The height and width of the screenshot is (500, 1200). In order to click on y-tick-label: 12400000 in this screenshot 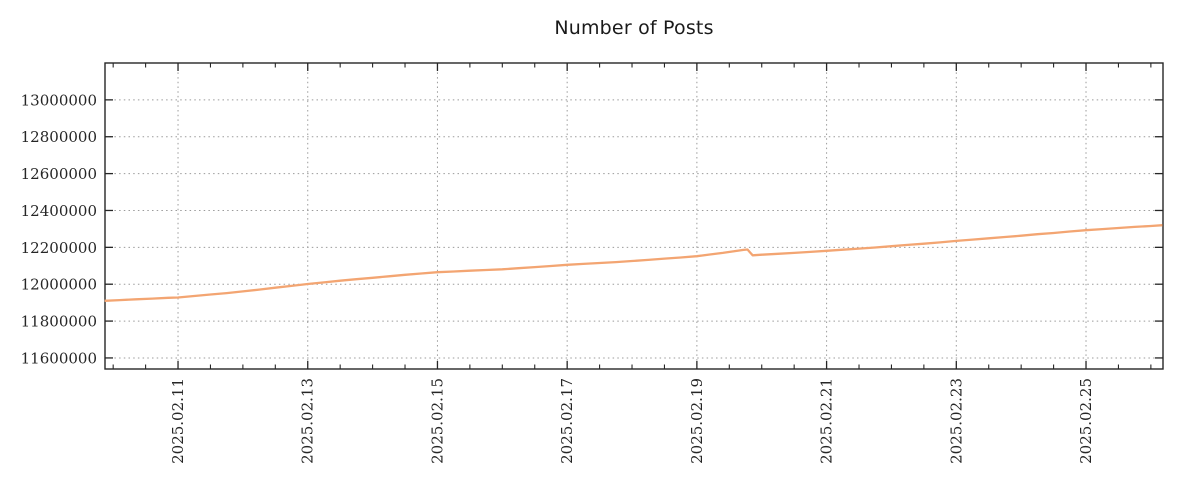, I will do `click(59, 211)`.